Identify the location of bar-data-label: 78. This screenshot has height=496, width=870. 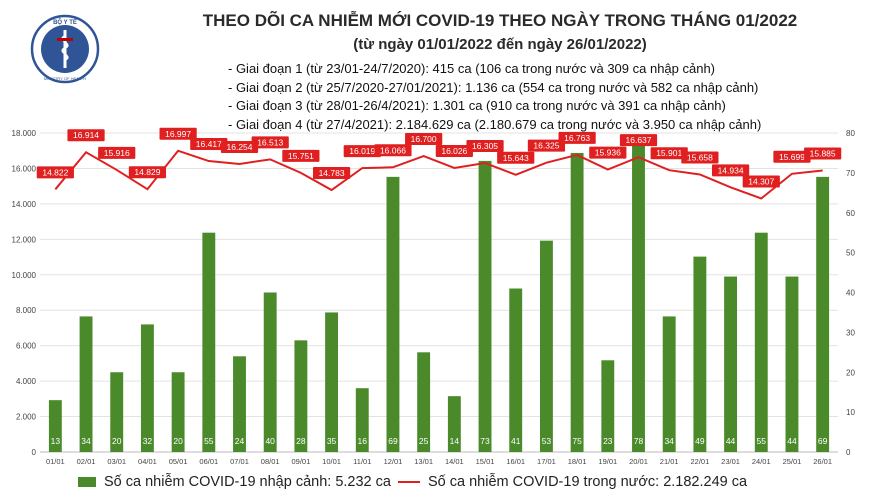
(639, 441).